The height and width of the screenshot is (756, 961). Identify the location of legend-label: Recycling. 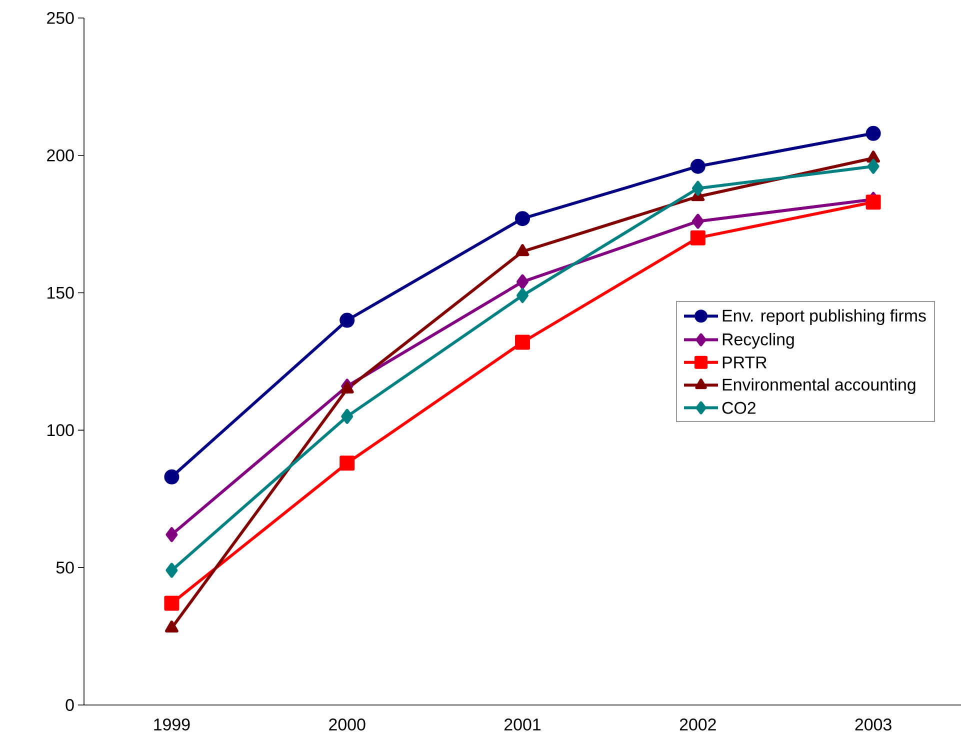
(758, 340).